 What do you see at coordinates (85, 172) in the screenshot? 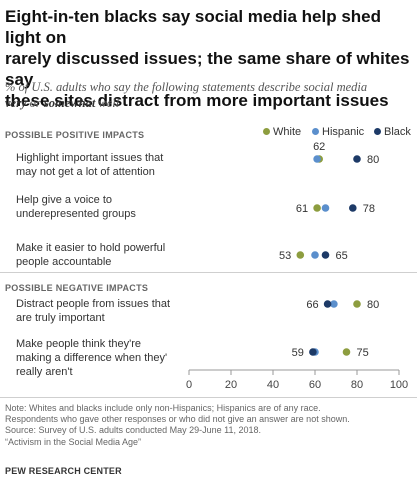
I see `row-label-line: may not get a lot of attention` at bounding box center [85, 172].